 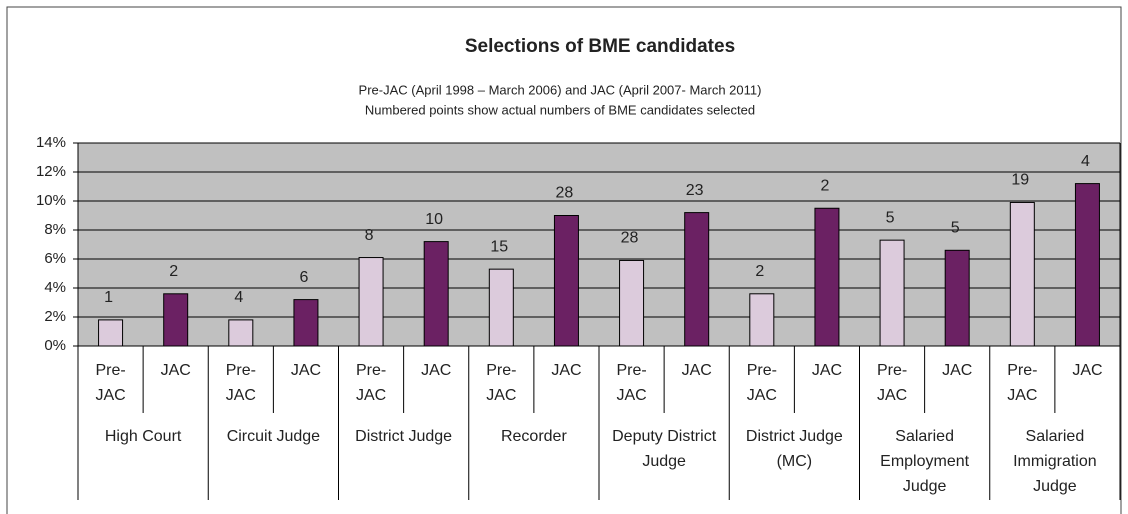 I want to click on group-label: Salaried Immigration Judge, so click(x=1055, y=461).